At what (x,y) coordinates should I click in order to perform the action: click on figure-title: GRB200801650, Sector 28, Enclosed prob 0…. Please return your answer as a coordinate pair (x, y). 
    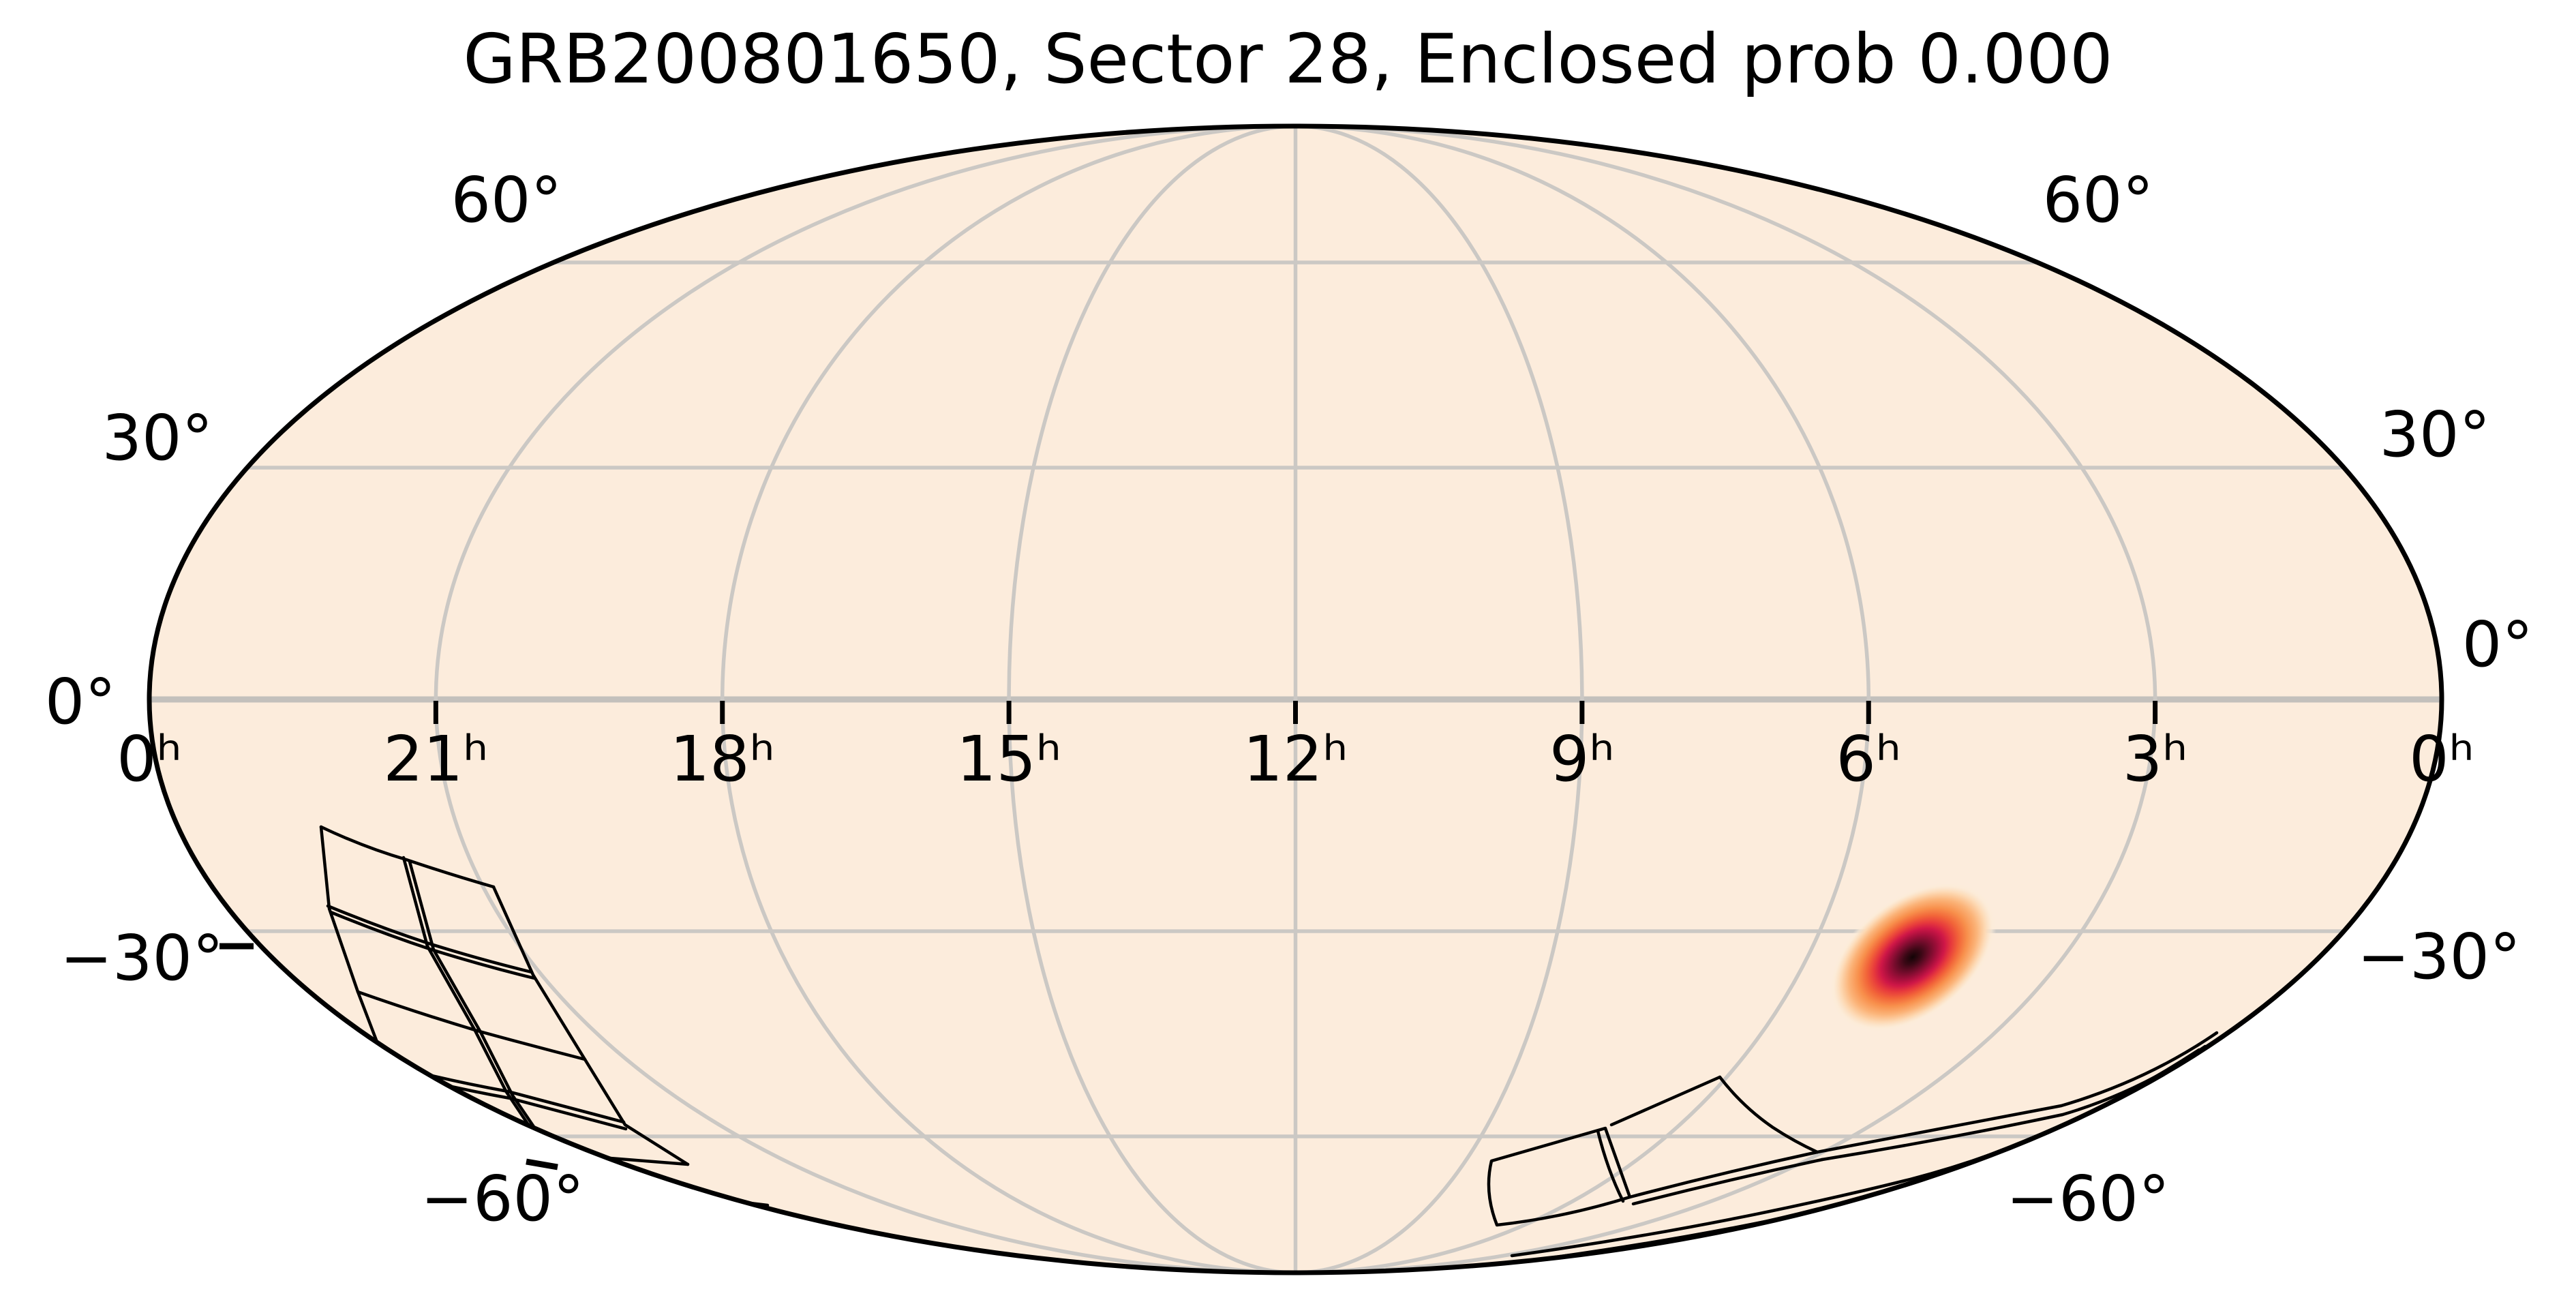
    Looking at the image, I should click on (1288, 59).